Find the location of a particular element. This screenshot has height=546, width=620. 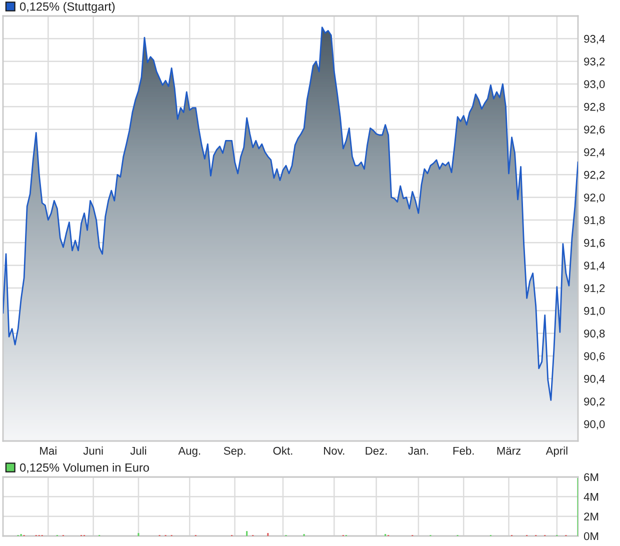

y-tick-label: 92,4 is located at coordinates (594, 153).